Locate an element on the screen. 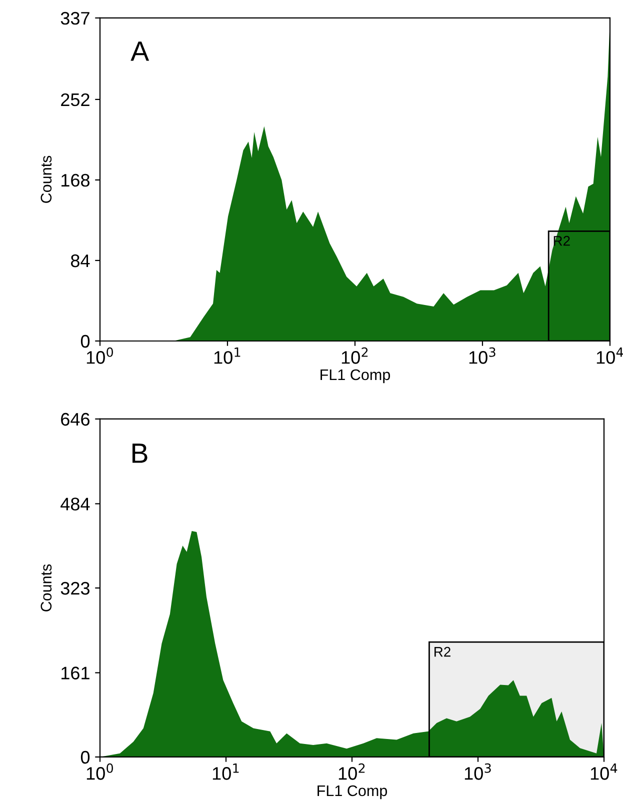 The width and height of the screenshot is (623, 809). y-tick-label: 646 is located at coordinates (75, 419).